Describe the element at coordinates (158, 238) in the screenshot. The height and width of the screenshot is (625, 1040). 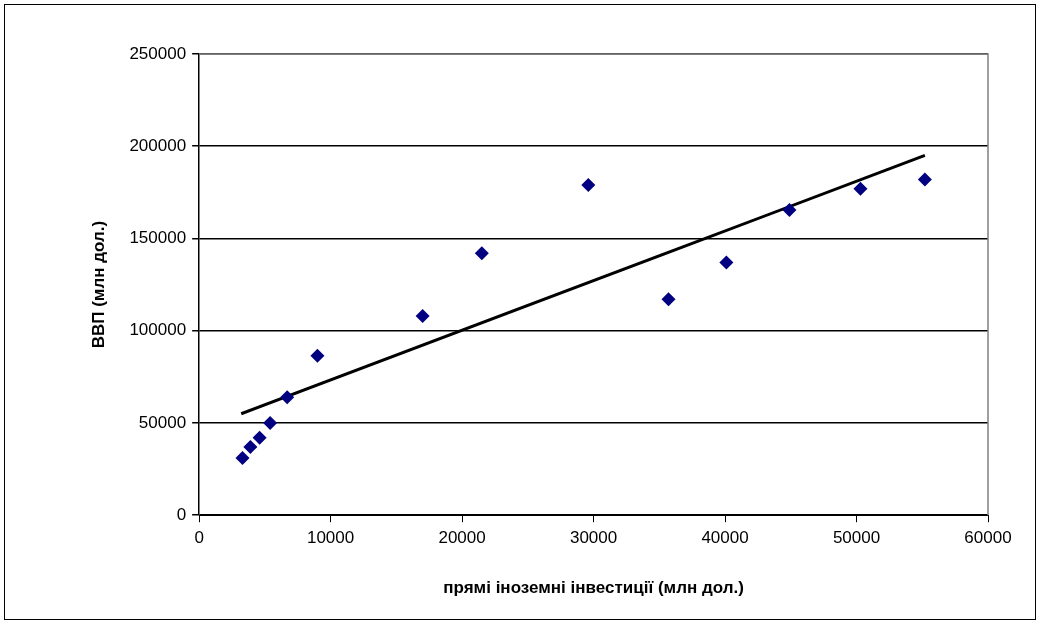
I see `y-tick-label: 150000` at that location.